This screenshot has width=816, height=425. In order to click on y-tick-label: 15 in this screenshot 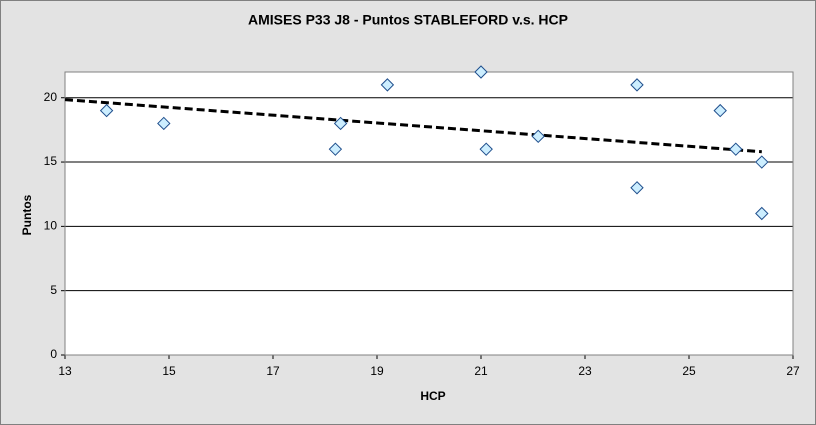, I will do `click(51, 161)`.